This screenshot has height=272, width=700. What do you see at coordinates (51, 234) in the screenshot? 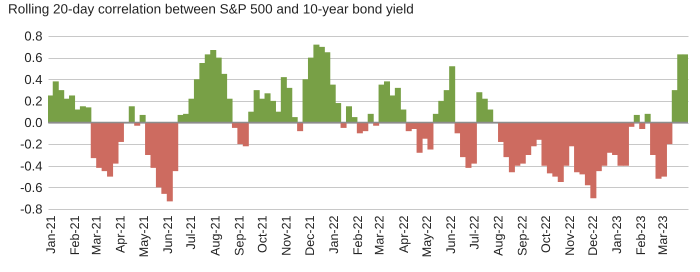
I see `x-tick-label: Jan-21` at bounding box center [51, 234].